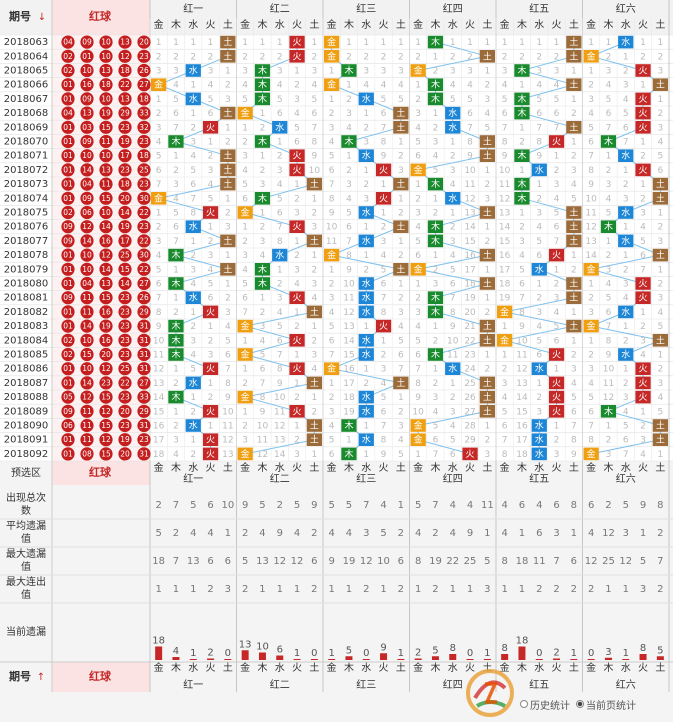 This screenshot has height=722, width=673. I want to click on miss-bar-value: 5, so click(660, 650).